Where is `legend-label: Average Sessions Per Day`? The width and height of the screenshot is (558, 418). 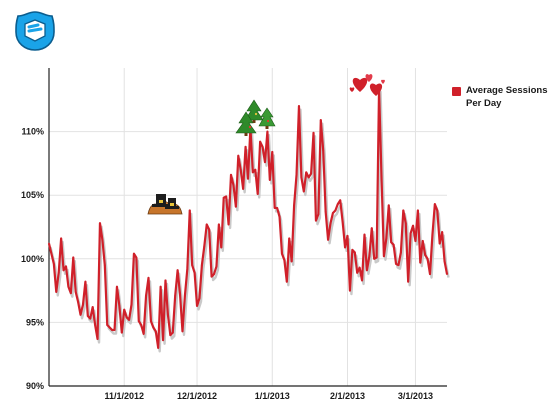
legend-label: Average Sessions Per Day is located at coordinates (507, 97).